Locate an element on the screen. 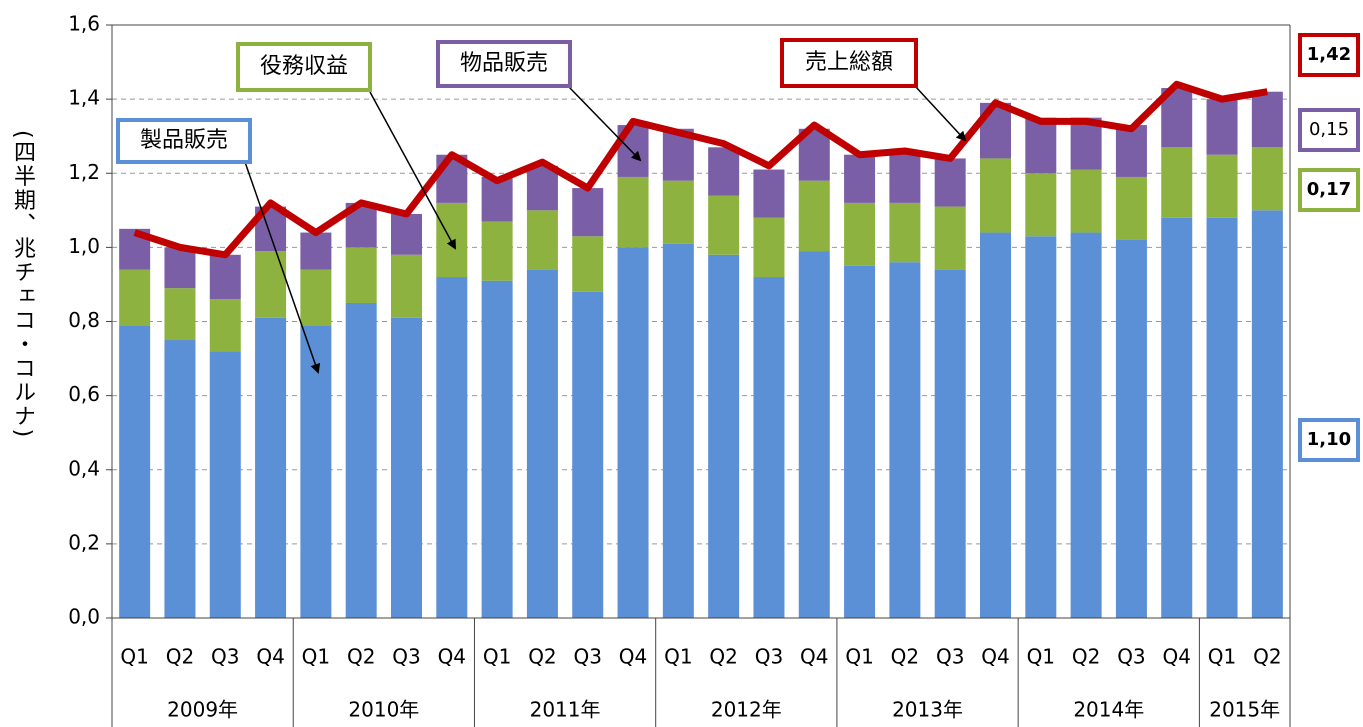 Image resolution: width=1363 pixels, height=727 pixels. value-label: 0,15 is located at coordinates (1329, 129).